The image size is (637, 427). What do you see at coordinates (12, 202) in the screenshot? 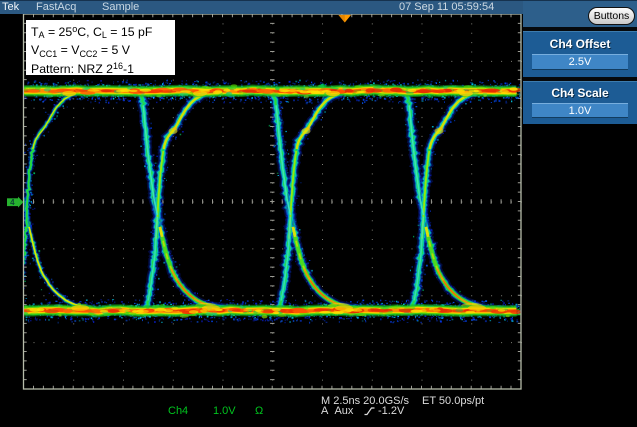
I see `svg-text: 4` at bounding box center [12, 202].